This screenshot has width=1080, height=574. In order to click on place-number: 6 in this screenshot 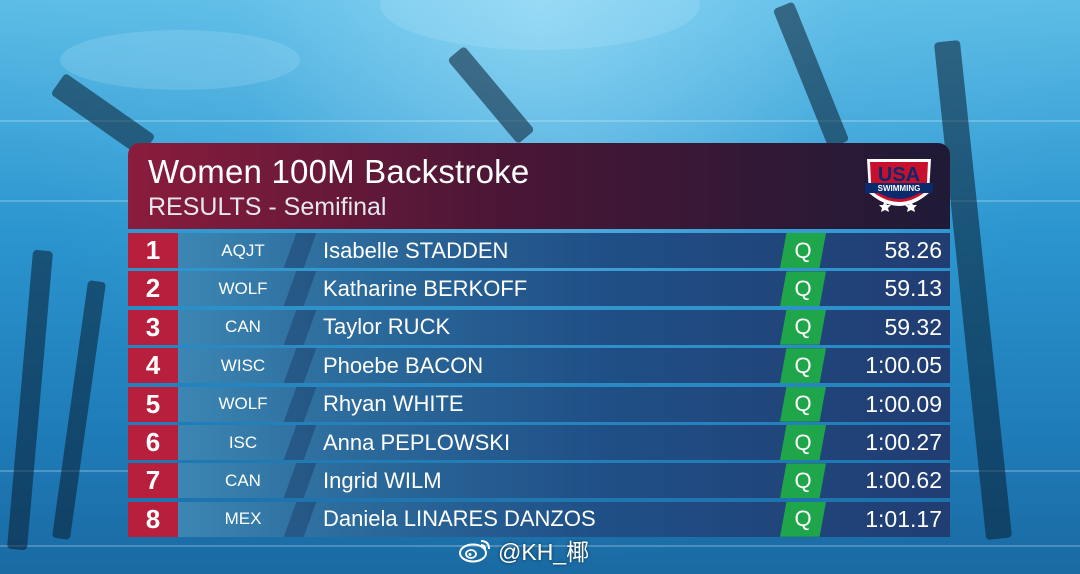, I will do `click(153, 442)`.